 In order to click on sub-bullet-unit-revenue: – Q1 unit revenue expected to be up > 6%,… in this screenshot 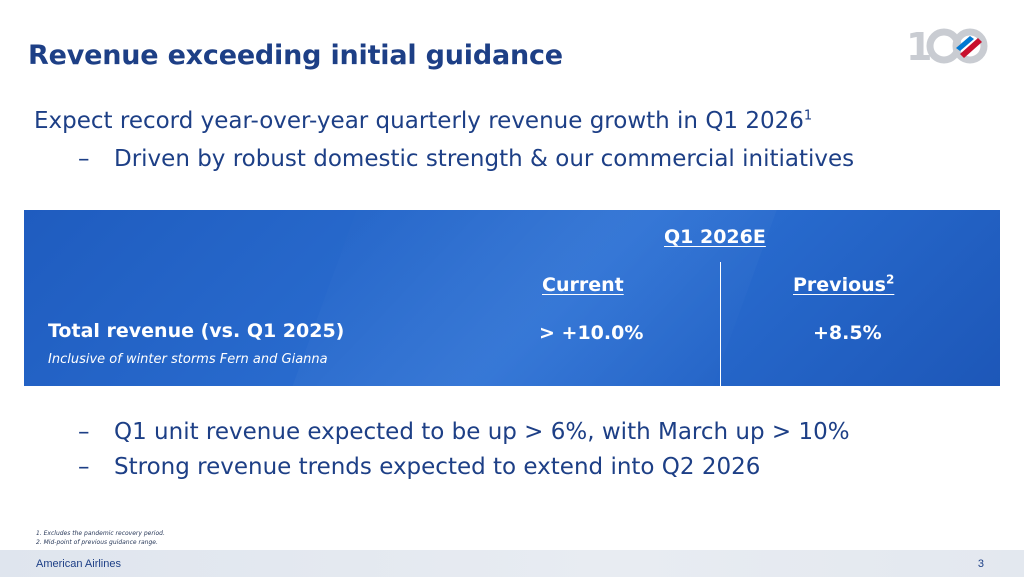, I will do `click(464, 432)`.